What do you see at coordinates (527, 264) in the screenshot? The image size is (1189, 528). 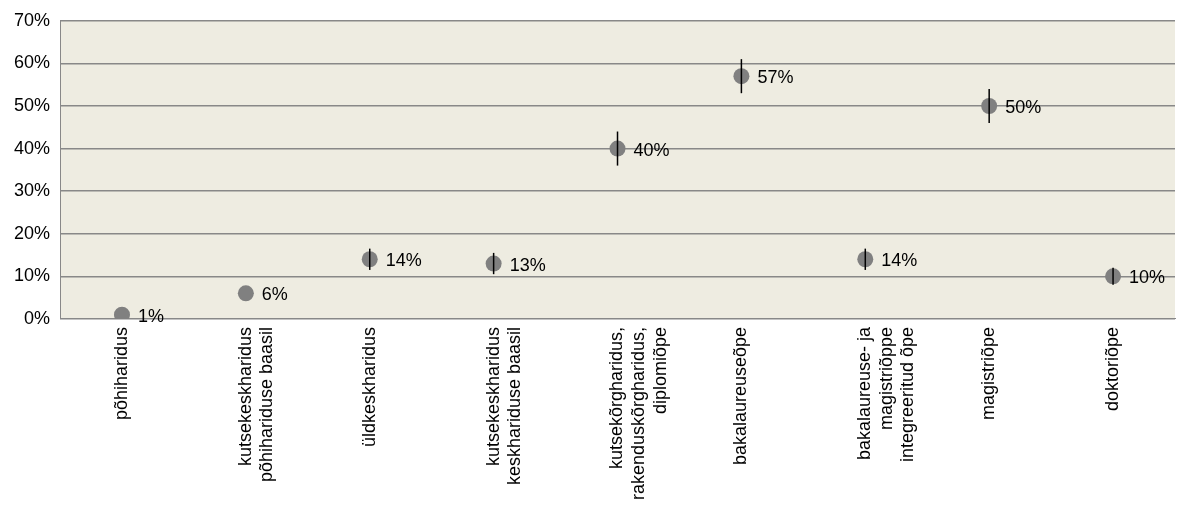 I see `data-label: 13%` at bounding box center [527, 264].